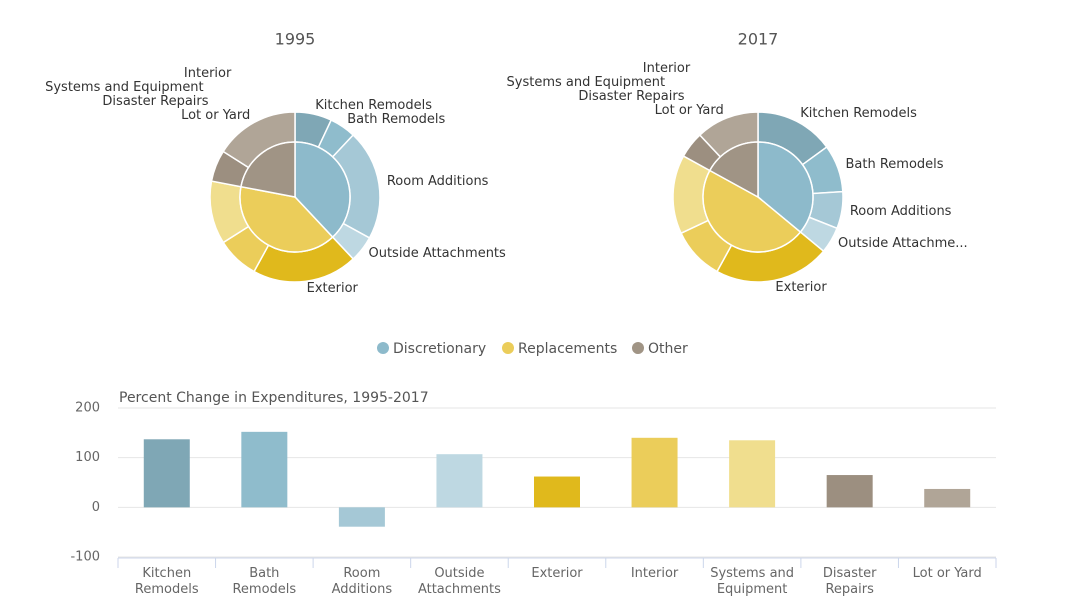 The height and width of the screenshot is (613, 1068). What do you see at coordinates (437, 253) in the screenshot?
I see `slice-label: Outside Attachments` at bounding box center [437, 253].